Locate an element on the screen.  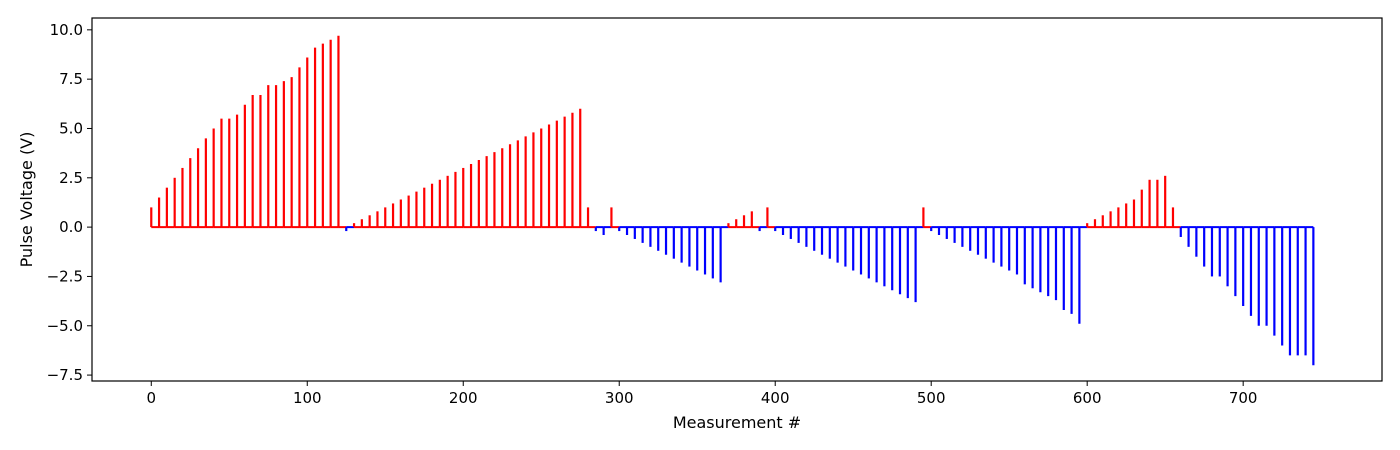
y-axis-label: Pulse Voltage (V) is located at coordinates (26, 200).